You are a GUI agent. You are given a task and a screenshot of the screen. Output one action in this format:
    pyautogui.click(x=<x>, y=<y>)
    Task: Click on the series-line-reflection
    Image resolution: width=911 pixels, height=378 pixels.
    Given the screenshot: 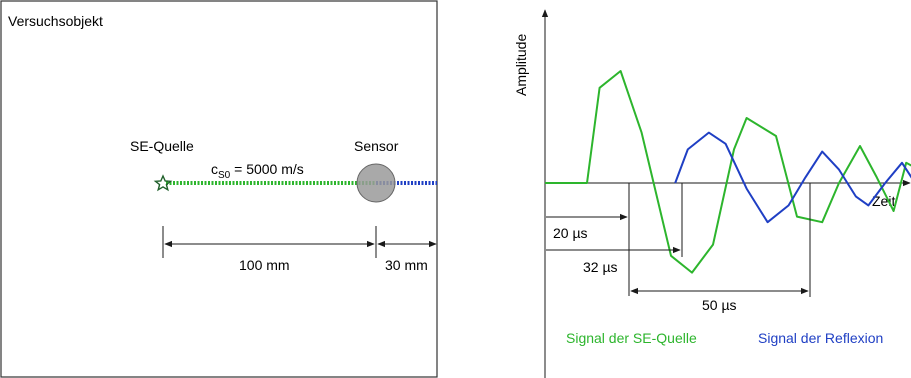 What is the action you would take?
    pyautogui.click(x=792, y=177)
    